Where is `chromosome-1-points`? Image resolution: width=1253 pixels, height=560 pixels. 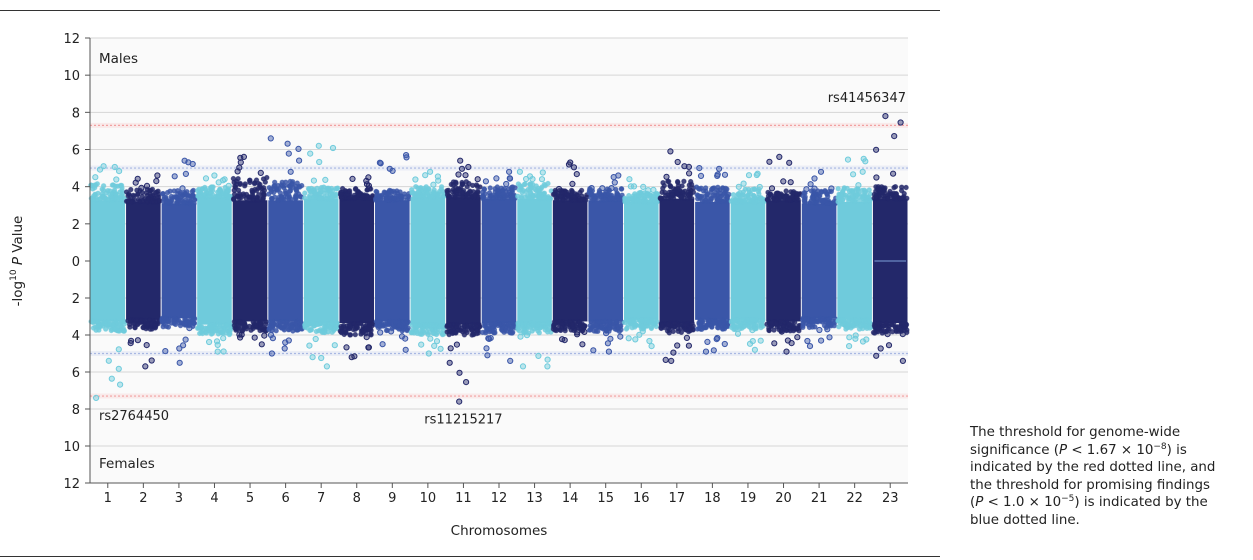 chromosome-1-points is located at coordinates (108, 282).